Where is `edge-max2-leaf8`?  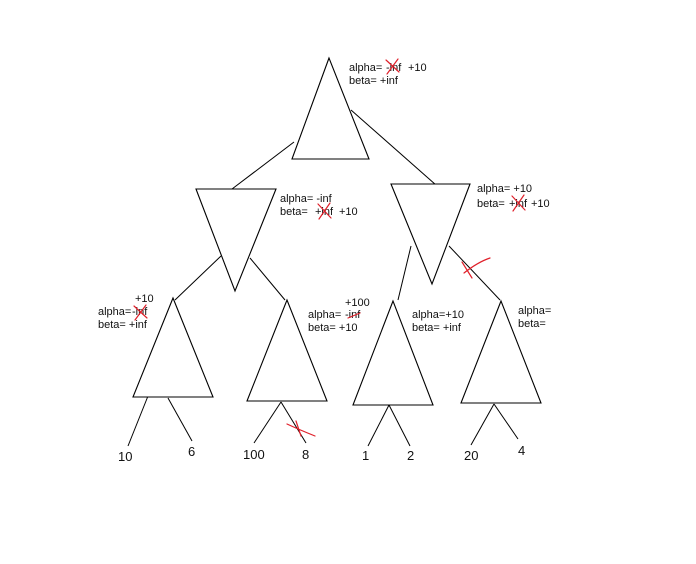 edge-max2-leaf8 is located at coordinates (293, 422).